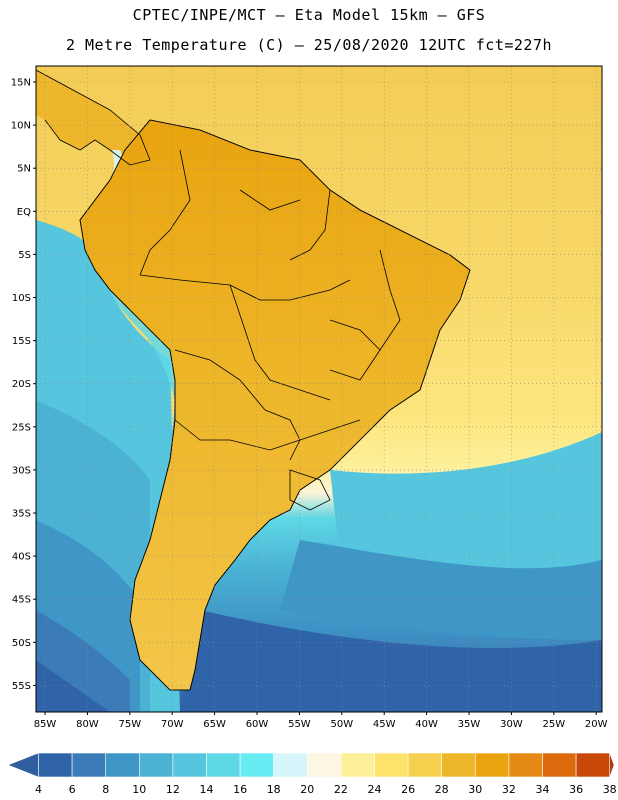  I want to click on colorbar-label: 18, so click(273, 789).